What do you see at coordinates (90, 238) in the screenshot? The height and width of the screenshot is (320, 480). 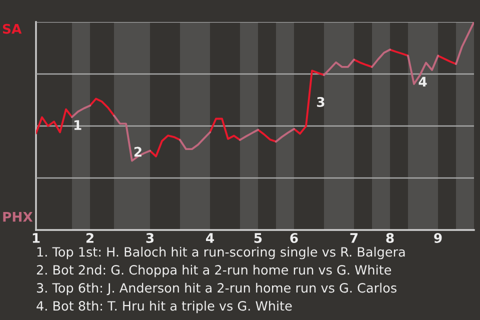 I see `x-tick-label: 2` at bounding box center [90, 238].